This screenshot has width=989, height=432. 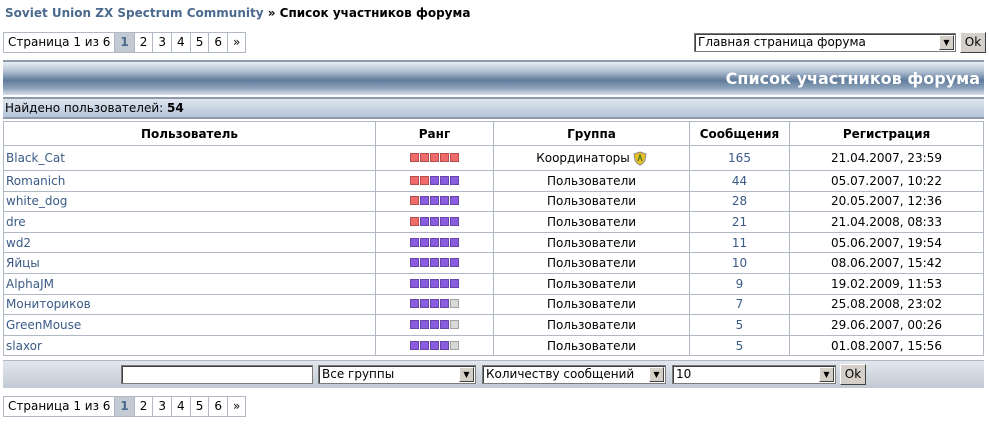 What do you see at coordinates (397, 374) in the screenshot?
I see `group-filter-select: Все группы ▼` at bounding box center [397, 374].